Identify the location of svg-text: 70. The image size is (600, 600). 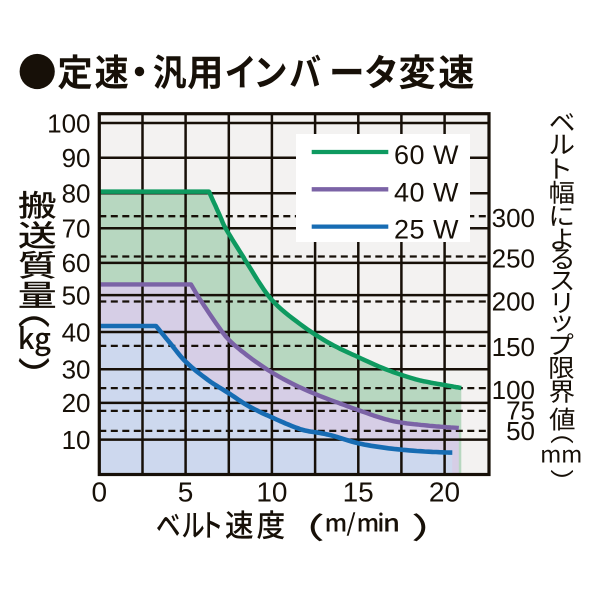
(76, 229).